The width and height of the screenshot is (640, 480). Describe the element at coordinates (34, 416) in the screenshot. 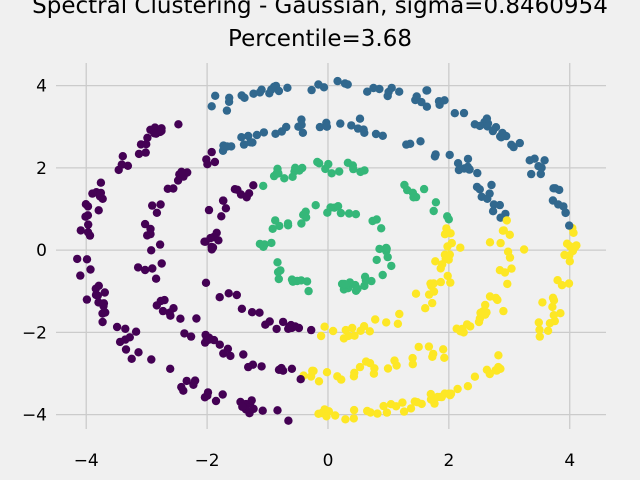

I see `y-tick-label: −4` at that location.